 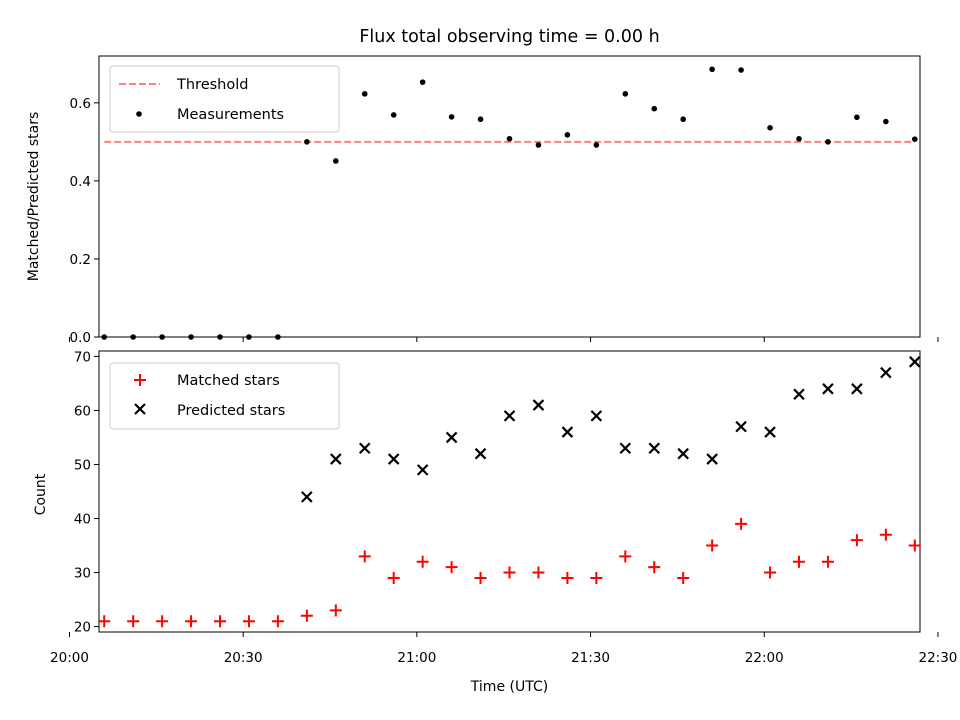 I want to click on y-tick-label-1-5: 70, so click(x=82, y=357).